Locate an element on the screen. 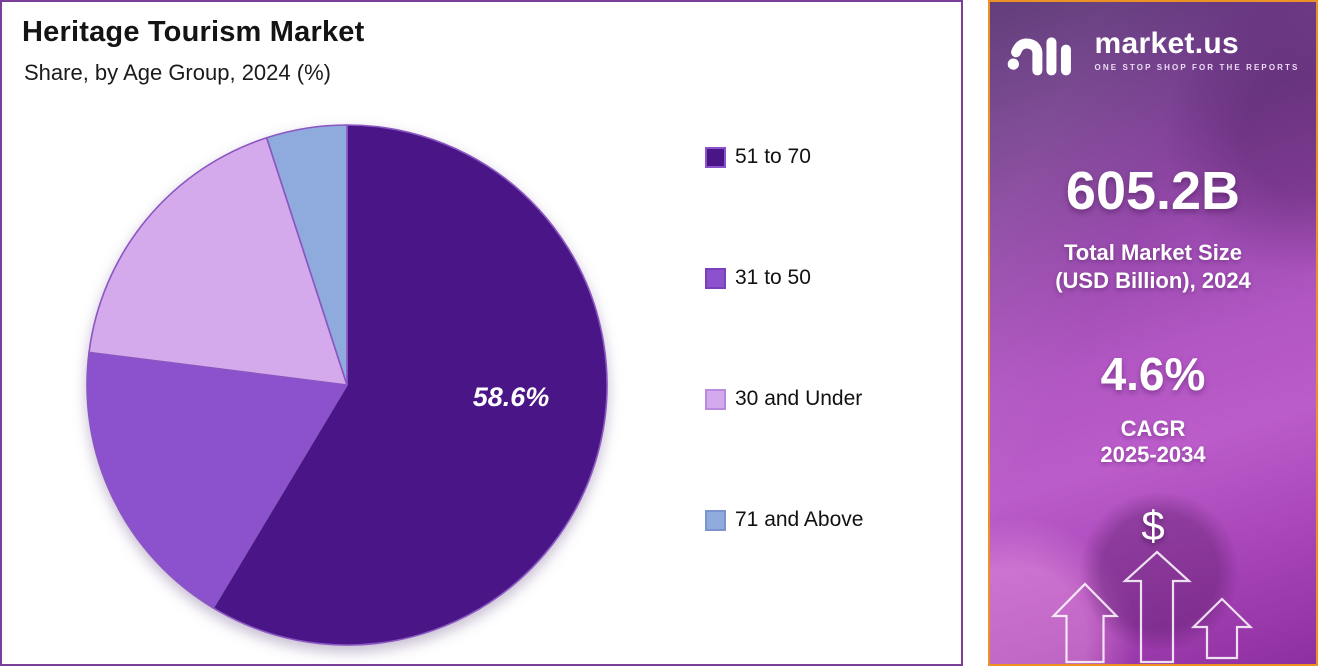  chart-subtitle: Share, by Age Group, 2024 (%) is located at coordinates (177, 72).